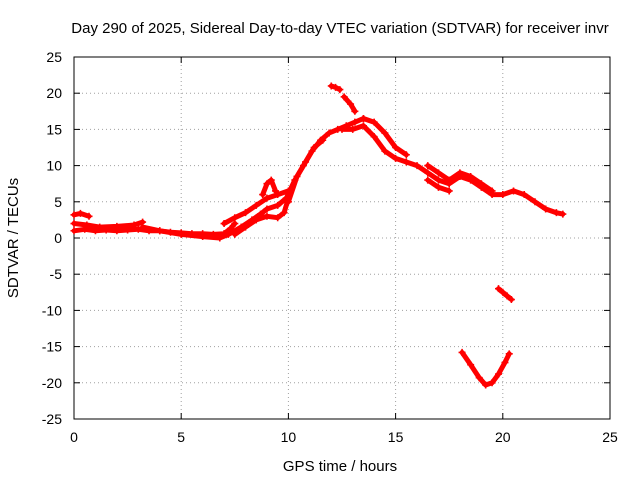 The width and height of the screenshot is (640, 480). What do you see at coordinates (52, 310) in the screenshot?
I see `y-tick-label: -10` at bounding box center [52, 310].